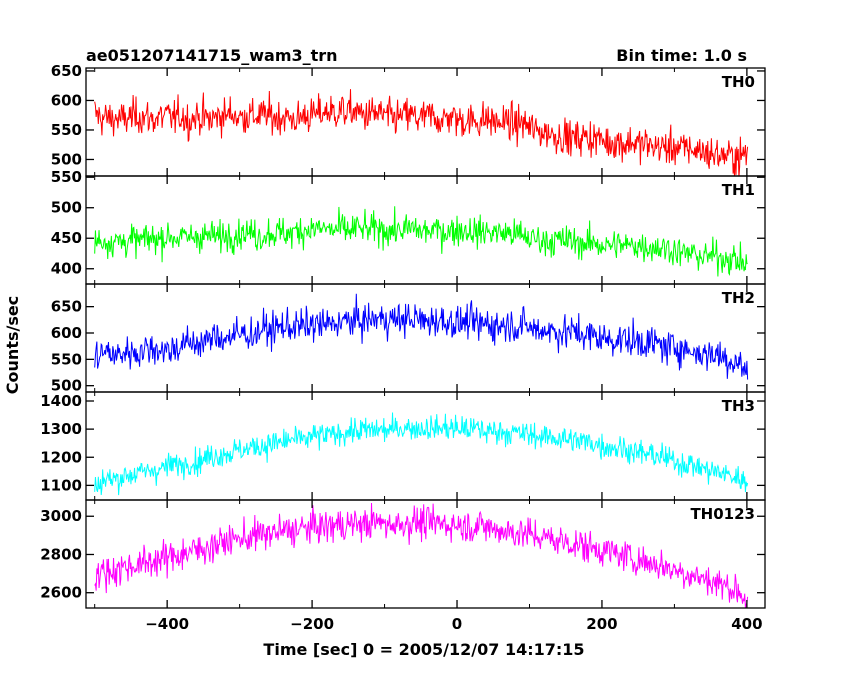 The width and height of the screenshot is (850, 680). What do you see at coordinates (601, 624) in the screenshot?
I see `x-tick-label: 200` at bounding box center [601, 624].